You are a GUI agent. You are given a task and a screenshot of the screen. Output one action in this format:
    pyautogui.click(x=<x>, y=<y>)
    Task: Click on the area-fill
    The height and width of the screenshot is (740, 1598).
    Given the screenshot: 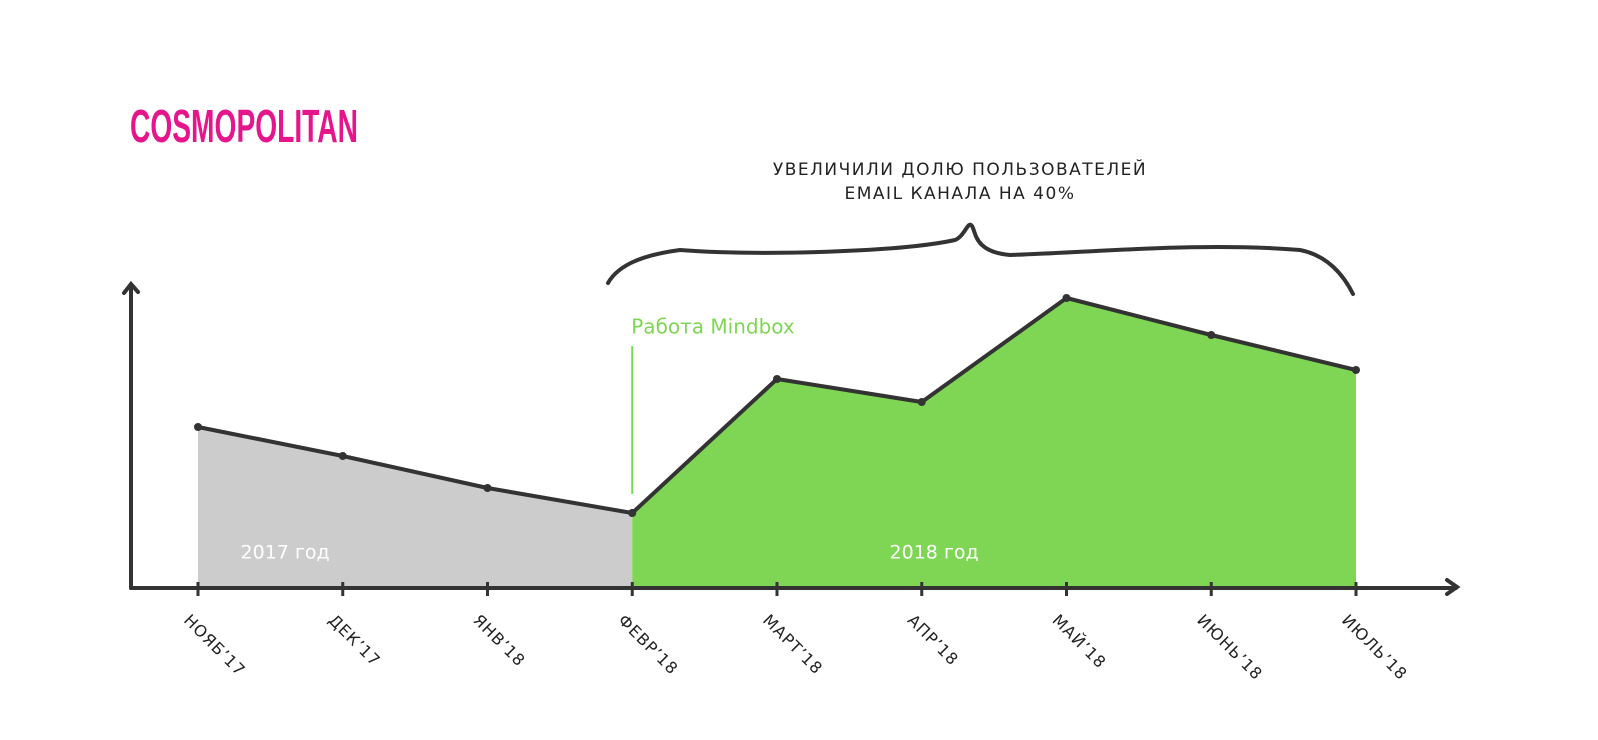 What is the action you would take?
    pyautogui.click(x=415, y=507)
    